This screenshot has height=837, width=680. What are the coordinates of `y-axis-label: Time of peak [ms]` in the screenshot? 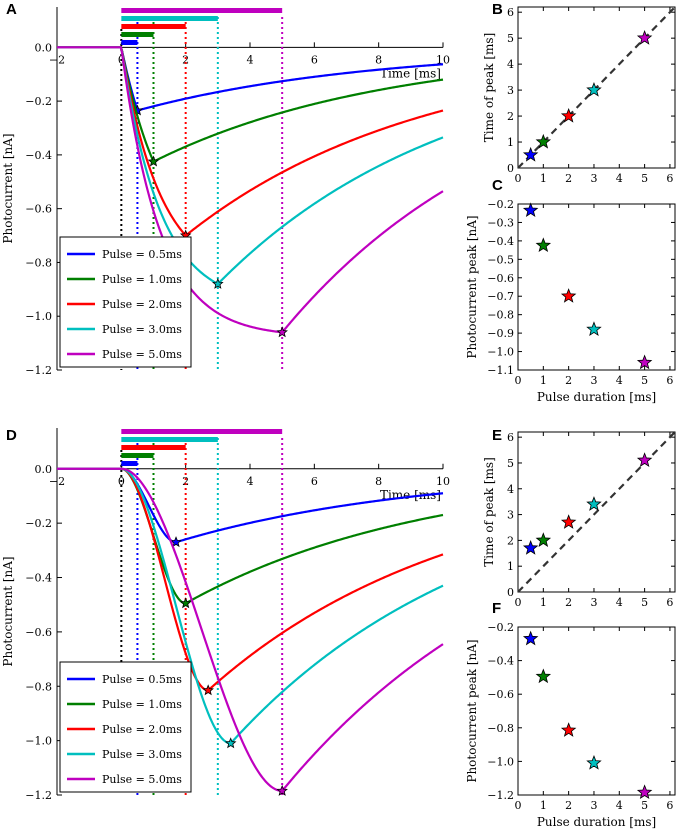 It's located at (489, 88).